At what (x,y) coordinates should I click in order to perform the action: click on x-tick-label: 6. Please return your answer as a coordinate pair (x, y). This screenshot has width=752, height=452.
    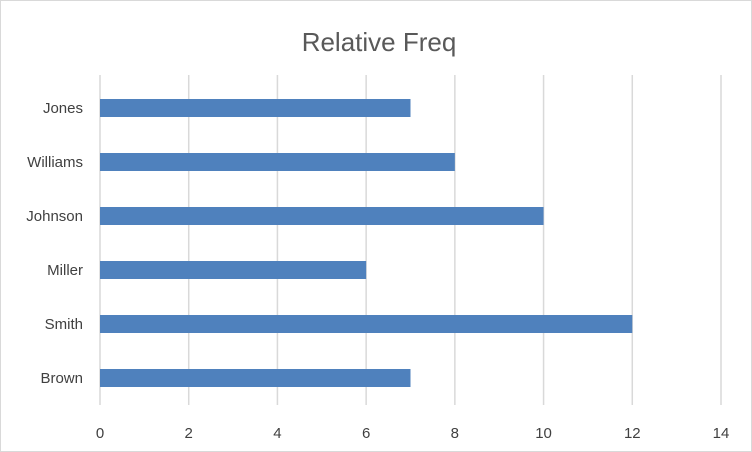
    Looking at the image, I should click on (366, 433).